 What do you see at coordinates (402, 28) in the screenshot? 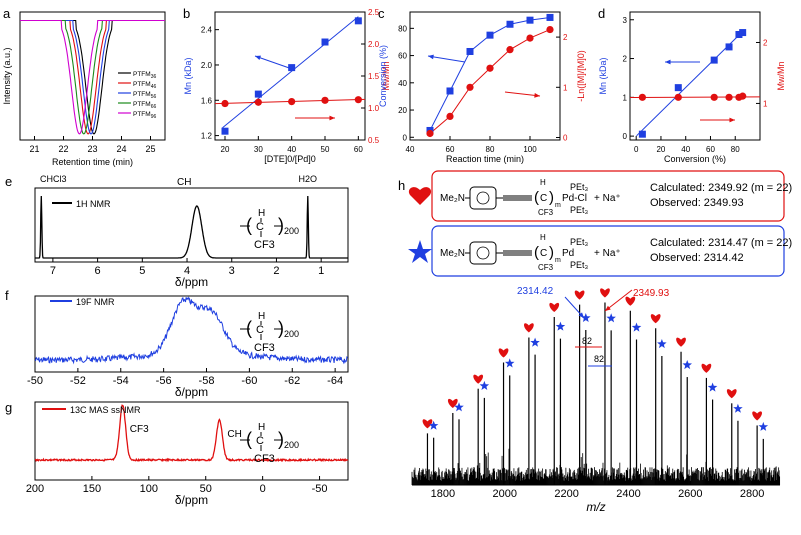
I see `y-tick-label: 80` at bounding box center [402, 28].